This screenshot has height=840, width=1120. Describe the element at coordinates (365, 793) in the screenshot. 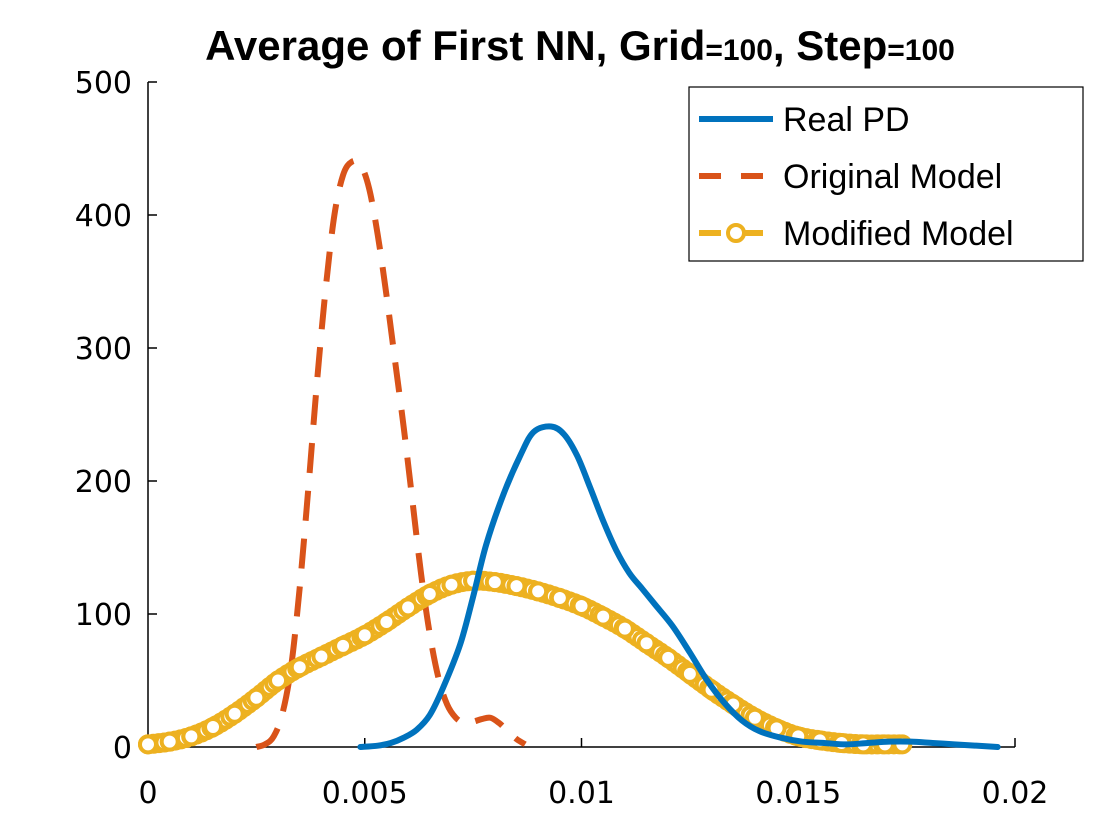

I see `x-tick-label: 0.005` at that location.